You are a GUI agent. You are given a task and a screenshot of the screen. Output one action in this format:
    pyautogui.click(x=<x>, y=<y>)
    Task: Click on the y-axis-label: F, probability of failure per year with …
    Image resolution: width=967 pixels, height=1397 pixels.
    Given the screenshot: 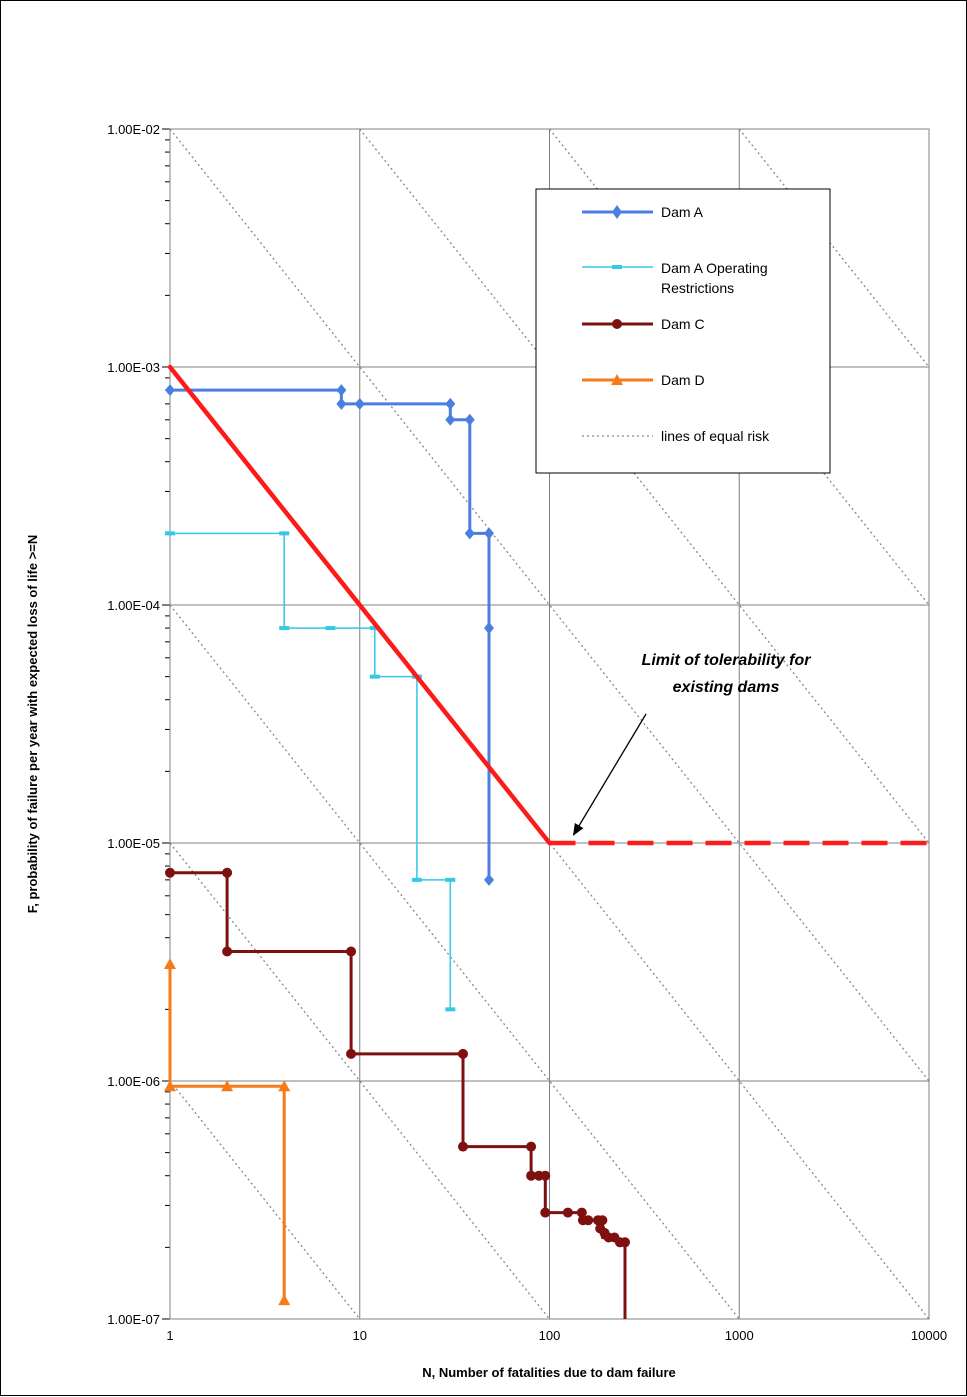 What is the action you would take?
    pyautogui.click(x=32, y=724)
    